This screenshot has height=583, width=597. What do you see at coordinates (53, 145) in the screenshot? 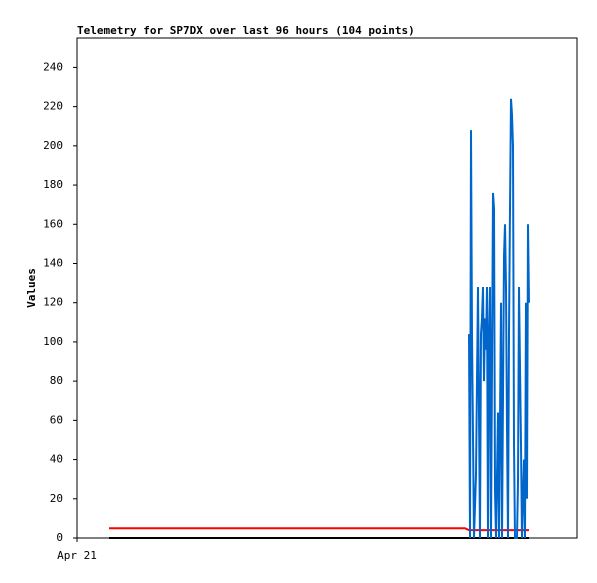
I see `y-tick-label: 200` at bounding box center [53, 145].